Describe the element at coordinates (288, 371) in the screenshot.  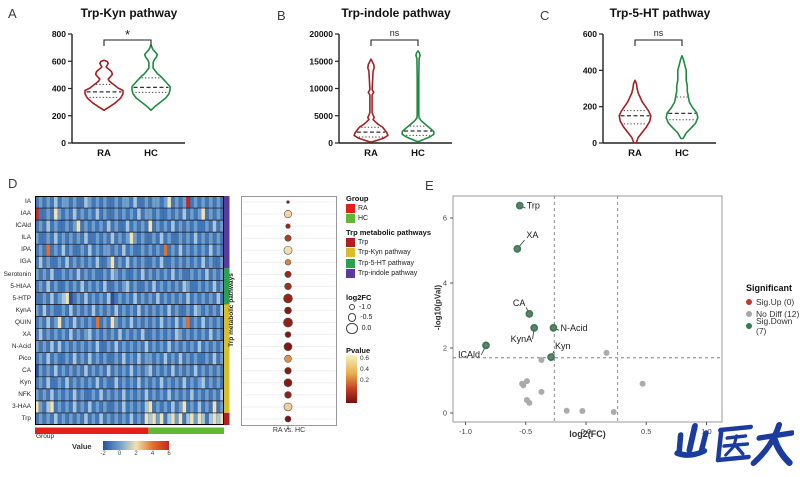
I see `dotplot-point-CA` at that location.